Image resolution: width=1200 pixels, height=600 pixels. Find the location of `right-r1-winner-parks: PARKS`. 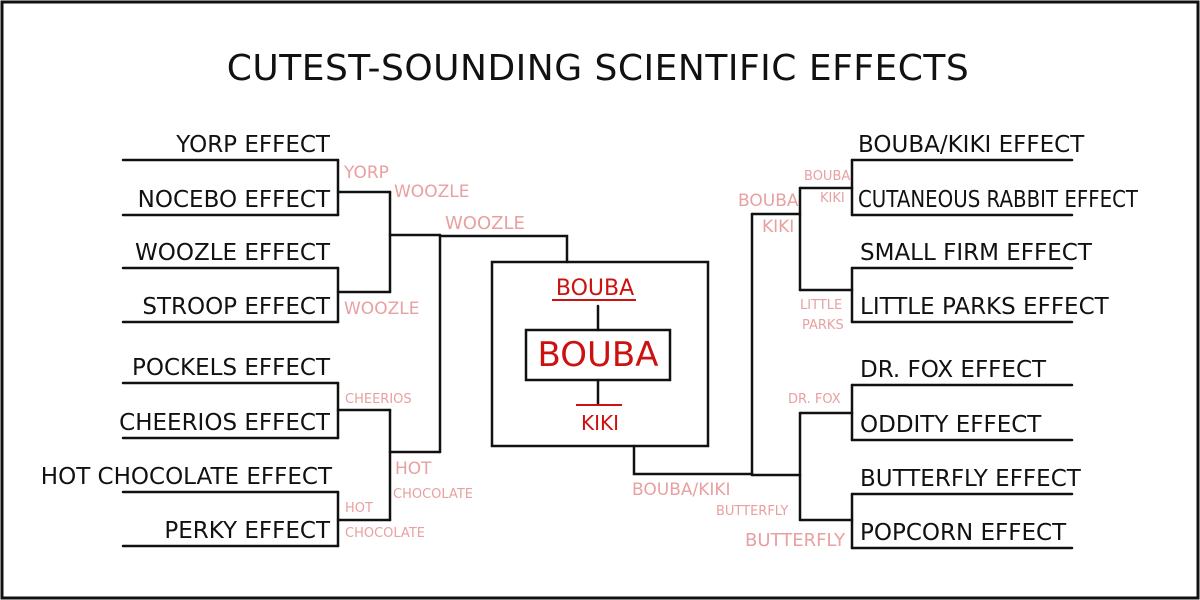

right-r1-winner-parks: PARKS is located at coordinates (823, 325).